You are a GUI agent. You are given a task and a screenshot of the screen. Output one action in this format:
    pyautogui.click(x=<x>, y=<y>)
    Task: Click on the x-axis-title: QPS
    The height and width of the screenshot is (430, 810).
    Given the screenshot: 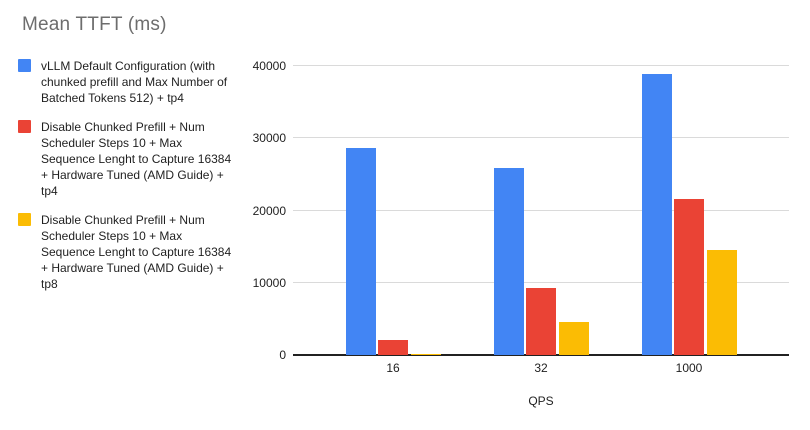 What is the action you would take?
    pyautogui.click(x=541, y=401)
    